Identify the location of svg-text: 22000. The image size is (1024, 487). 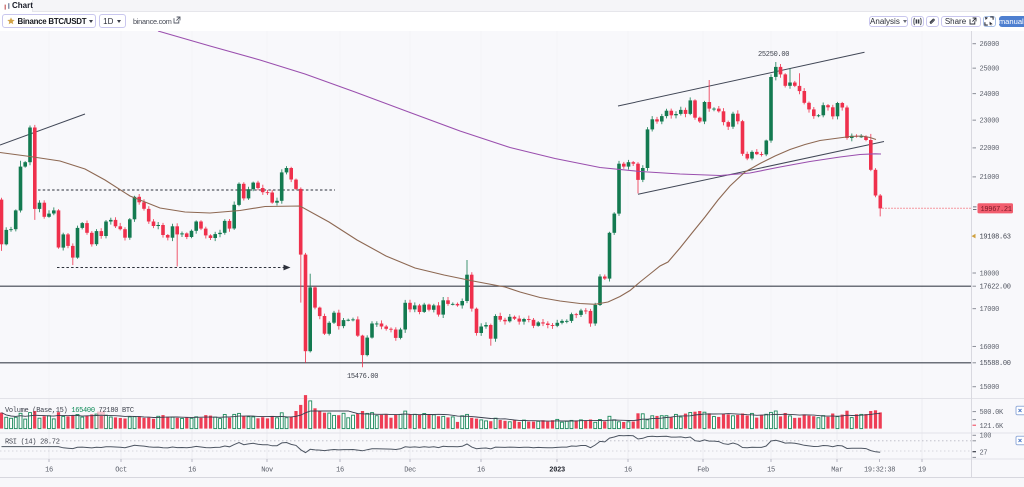
(990, 149).